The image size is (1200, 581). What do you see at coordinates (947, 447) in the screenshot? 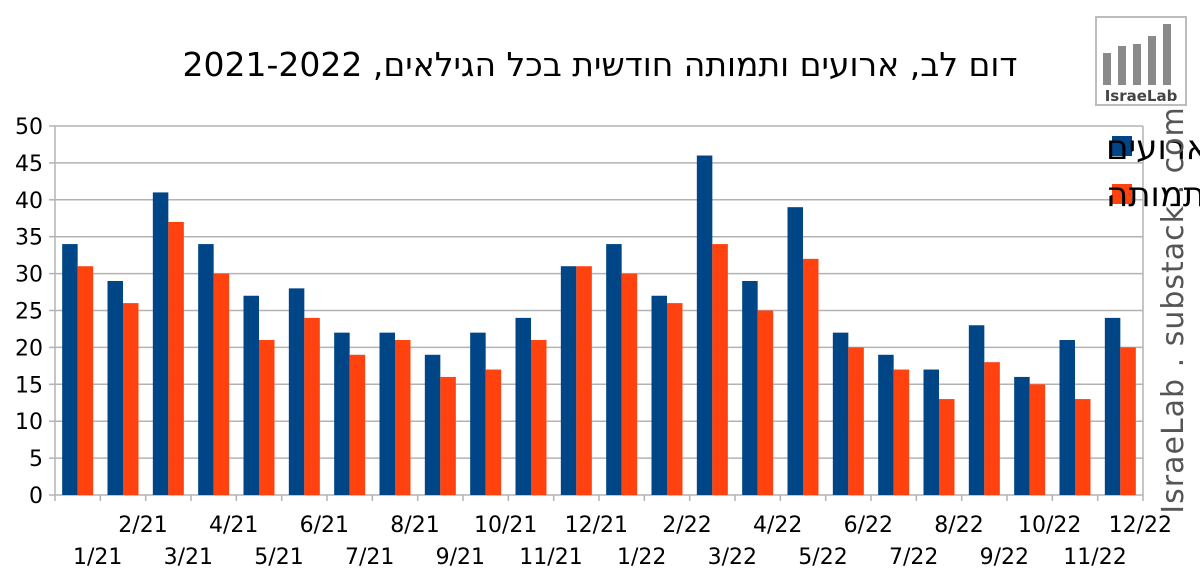
I see `bar-deaths-8/22` at bounding box center [947, 447].